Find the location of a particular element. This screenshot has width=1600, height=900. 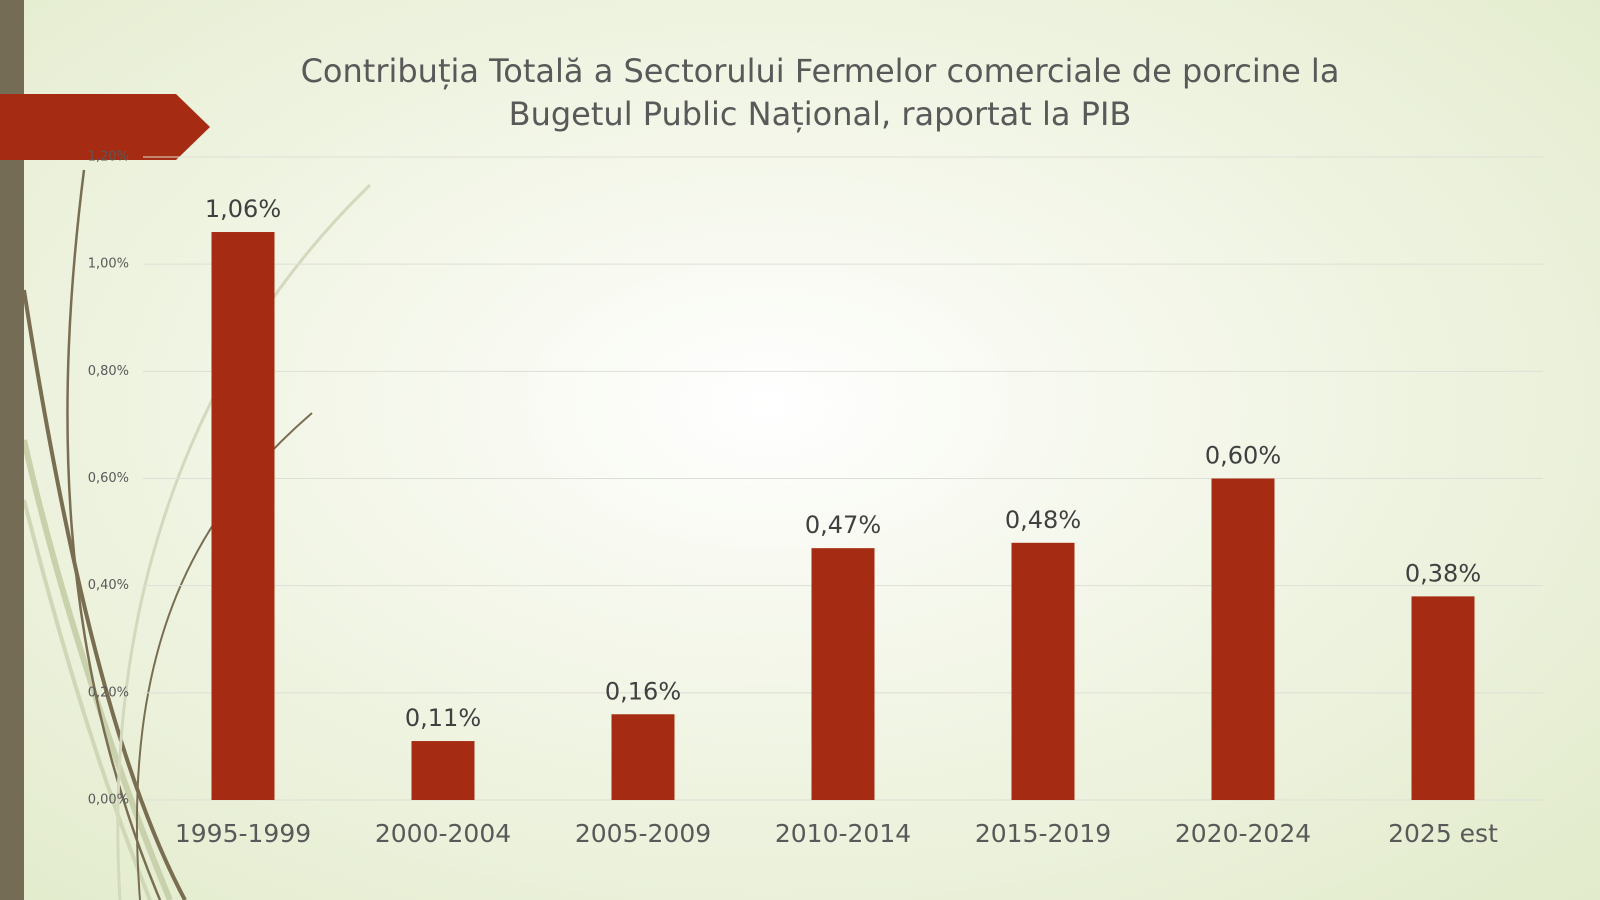

y-tick-label: 0,20% is located at coordinates (108, 692).